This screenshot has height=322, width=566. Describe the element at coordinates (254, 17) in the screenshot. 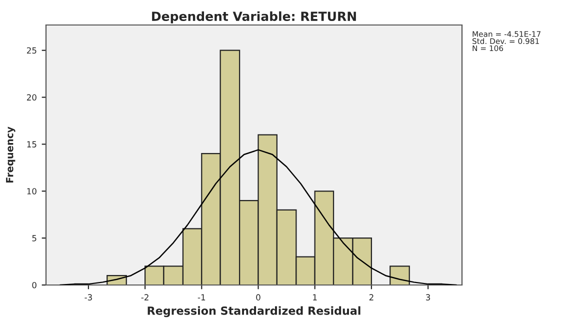

I see `chart-title: Dependent Variable: RETURN` at that location.